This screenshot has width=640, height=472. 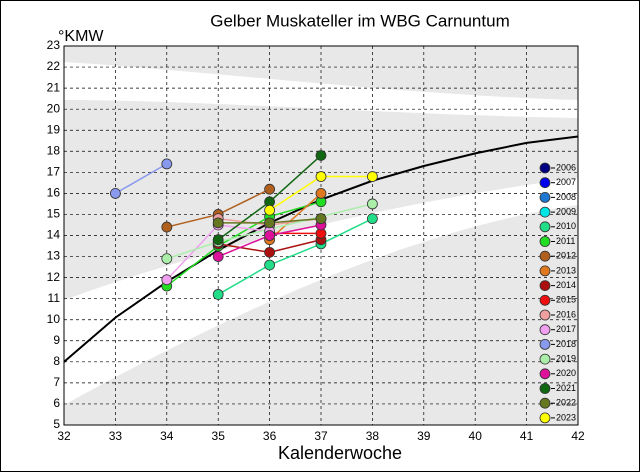 What do you see at coordinates (359, 20) in the screenshot?
I see `chart-title: Gelber Muskateller im WBG Carnuntum` at bounding box center [359, 20].